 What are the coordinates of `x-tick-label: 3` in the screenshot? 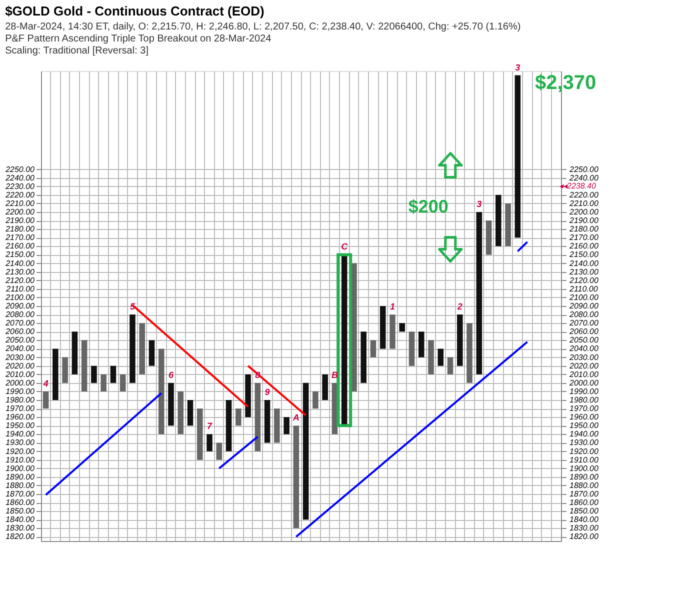 It's located at (517, 67).